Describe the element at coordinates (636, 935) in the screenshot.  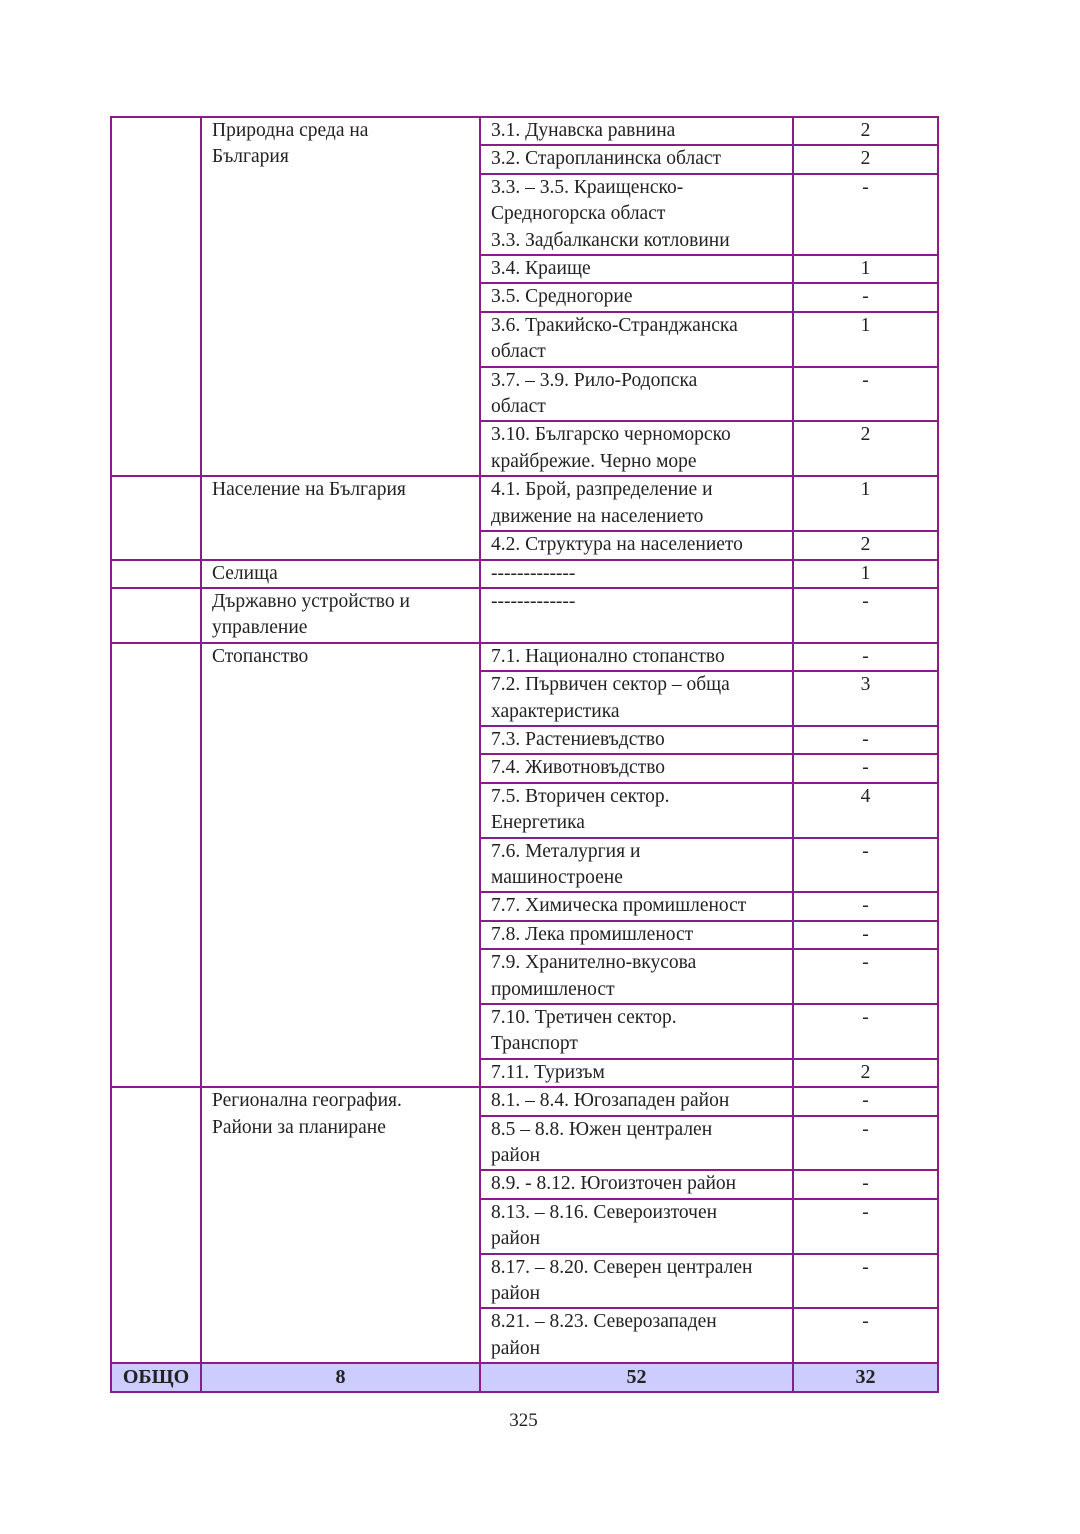
I see `subtopic-cell: 7.8. Лека промишленост` at that location.